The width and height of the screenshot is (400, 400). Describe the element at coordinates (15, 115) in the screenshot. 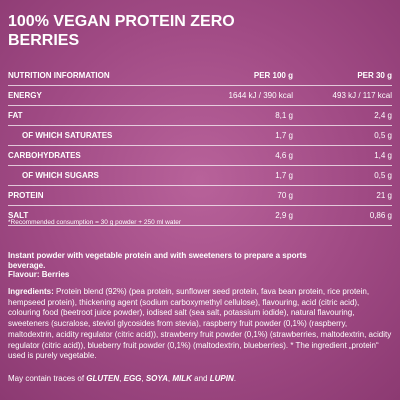

I see `cell: FAT` at that location.